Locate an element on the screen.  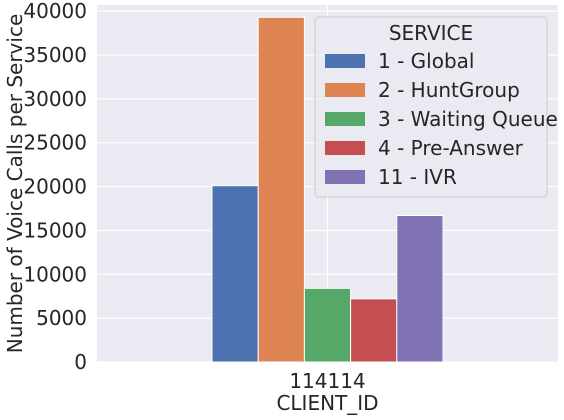
x-tick-label: 114114 is located at coordinates (327, 381).